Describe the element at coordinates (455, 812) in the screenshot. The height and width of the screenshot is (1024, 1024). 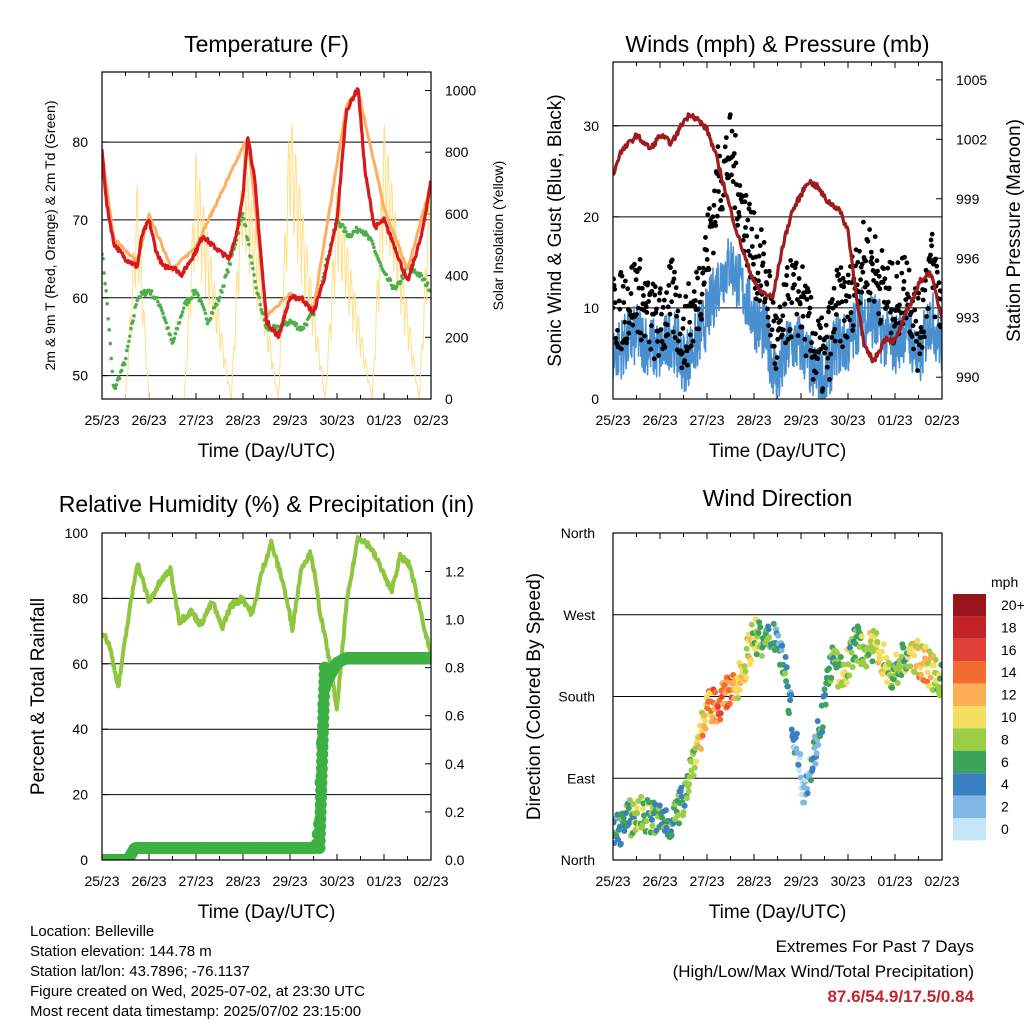
I see `y-right-tick-label: 0.2` at that location.